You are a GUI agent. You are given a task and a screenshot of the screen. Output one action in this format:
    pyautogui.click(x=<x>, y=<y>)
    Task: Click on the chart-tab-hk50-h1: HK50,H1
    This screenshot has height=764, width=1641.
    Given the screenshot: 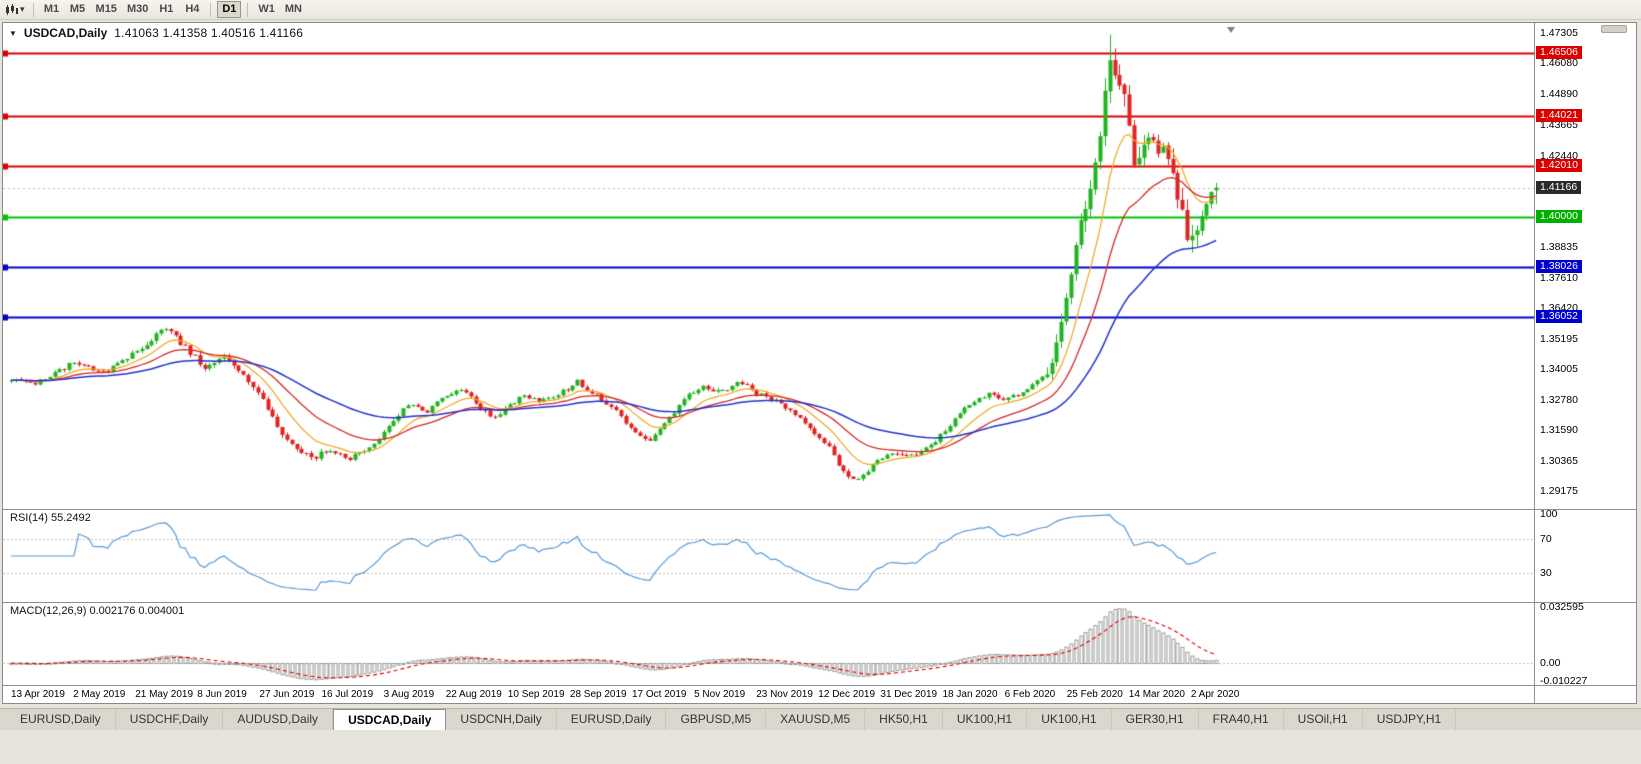 What is the action you would take?
    pyautogui.click(x=904, y=719)
    